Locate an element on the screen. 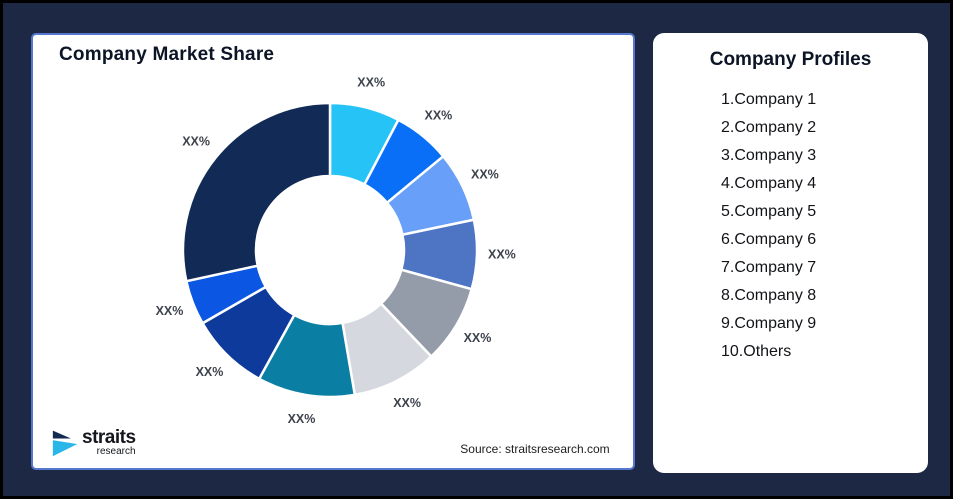 The height and width of the screenshot is (499, 953). company-profile-item: 8.Company 8 is located at coordinates (769, 295).